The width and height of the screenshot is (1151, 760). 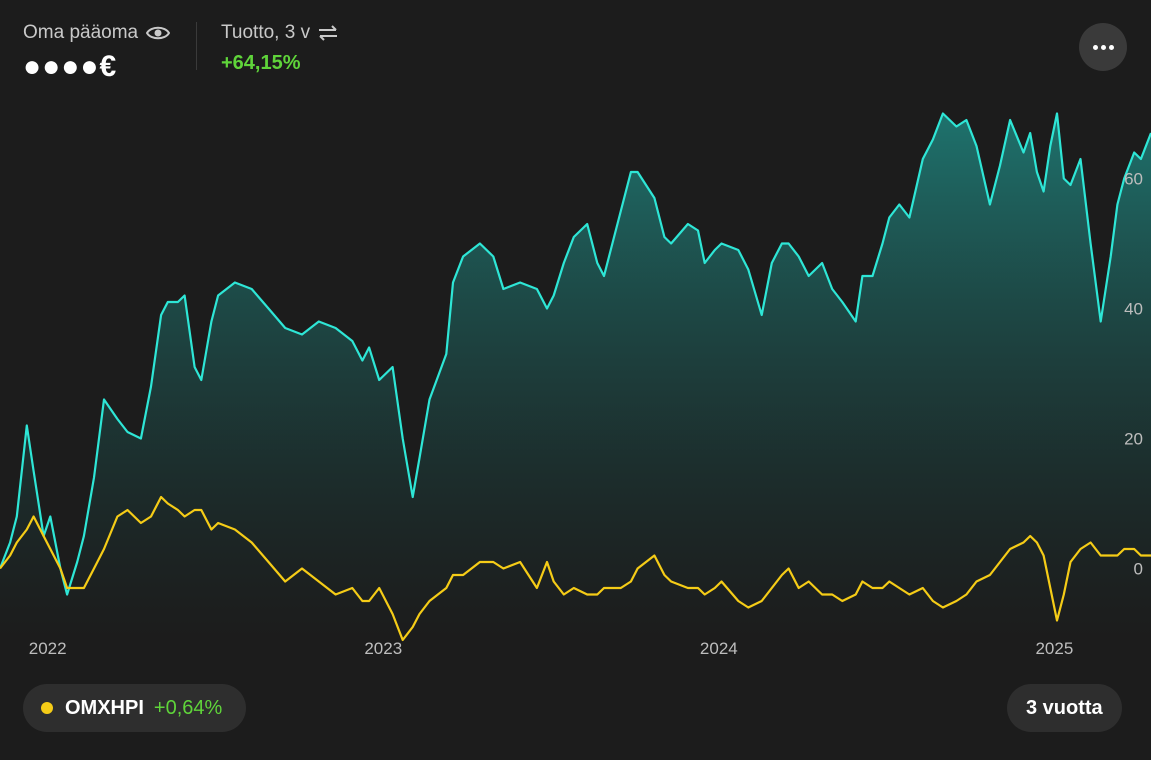 What do you see at coordinates (1138, 569) in the screenshot?
I see `y-tick-label: 0` at bounding box center [1138, 569].